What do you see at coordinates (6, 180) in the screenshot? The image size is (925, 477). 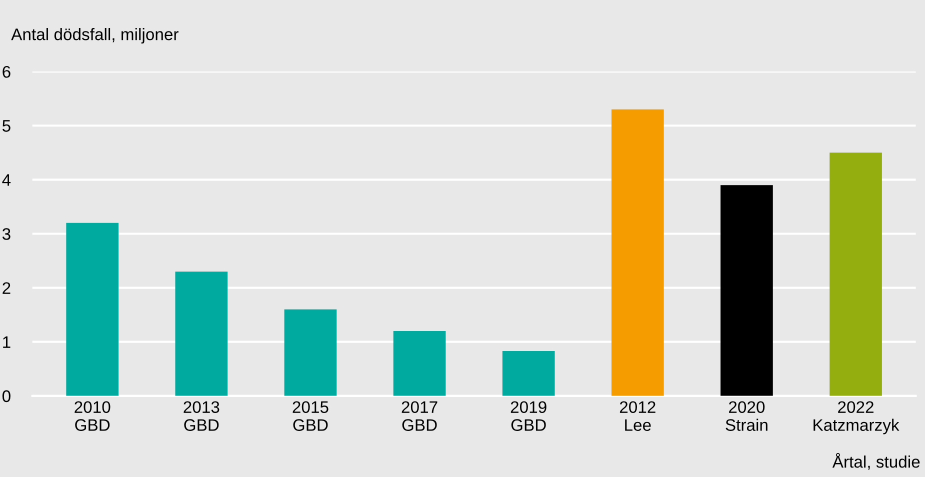 I see `y-tick-label: 4` at bounding box center [6, 180].